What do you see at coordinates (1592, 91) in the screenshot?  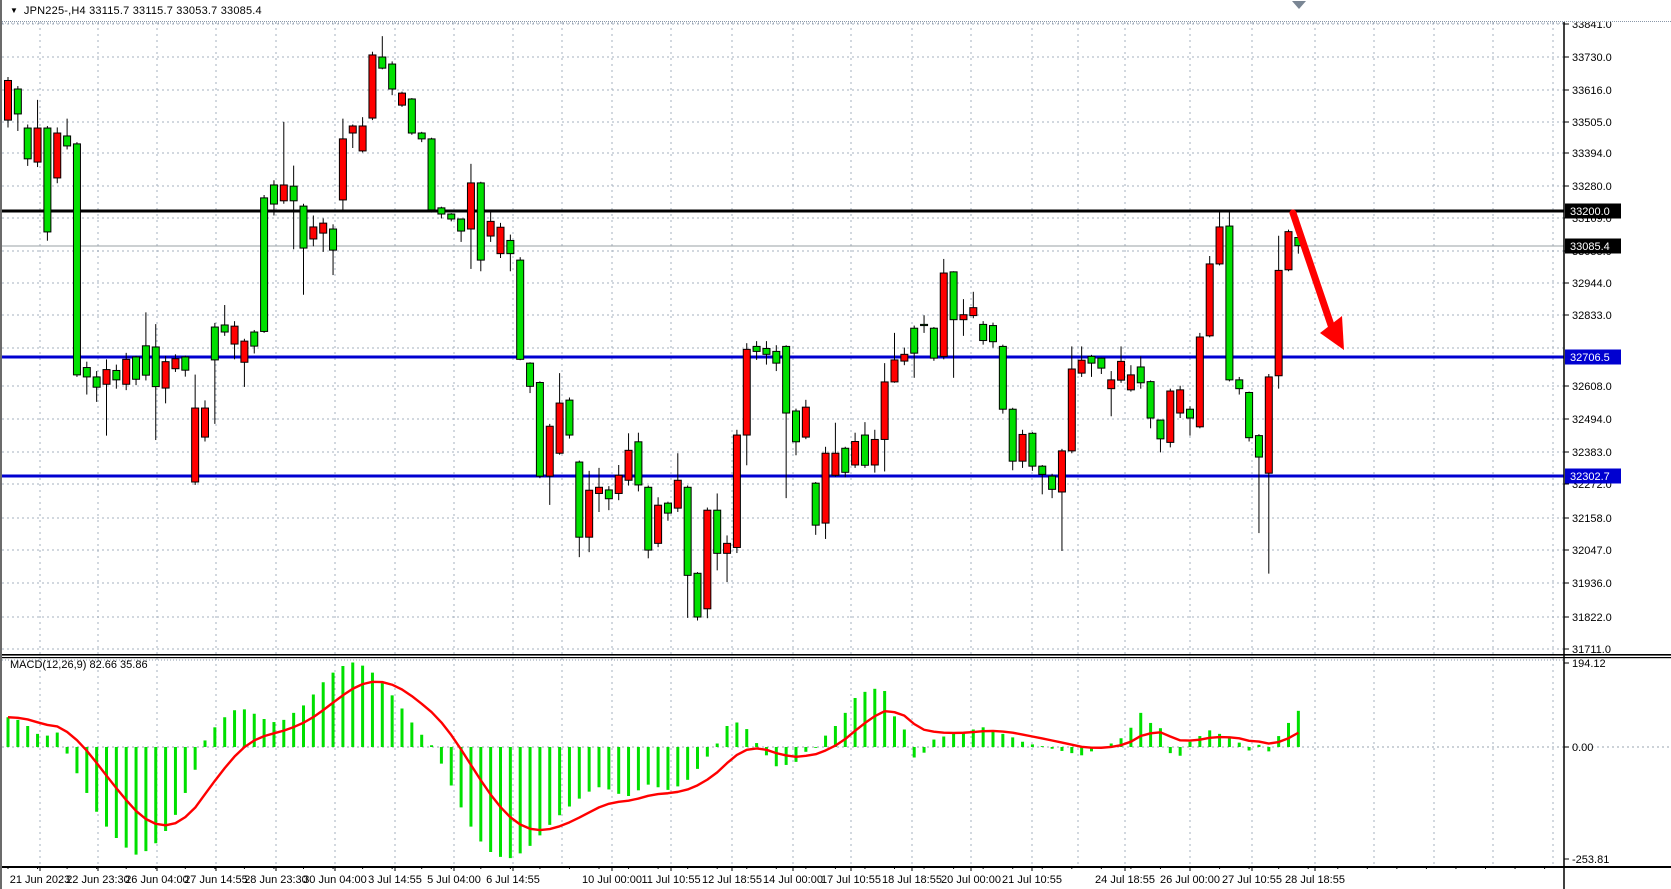 I see `price-axis-label: 33616.0` at bounding box center [1592, 91].